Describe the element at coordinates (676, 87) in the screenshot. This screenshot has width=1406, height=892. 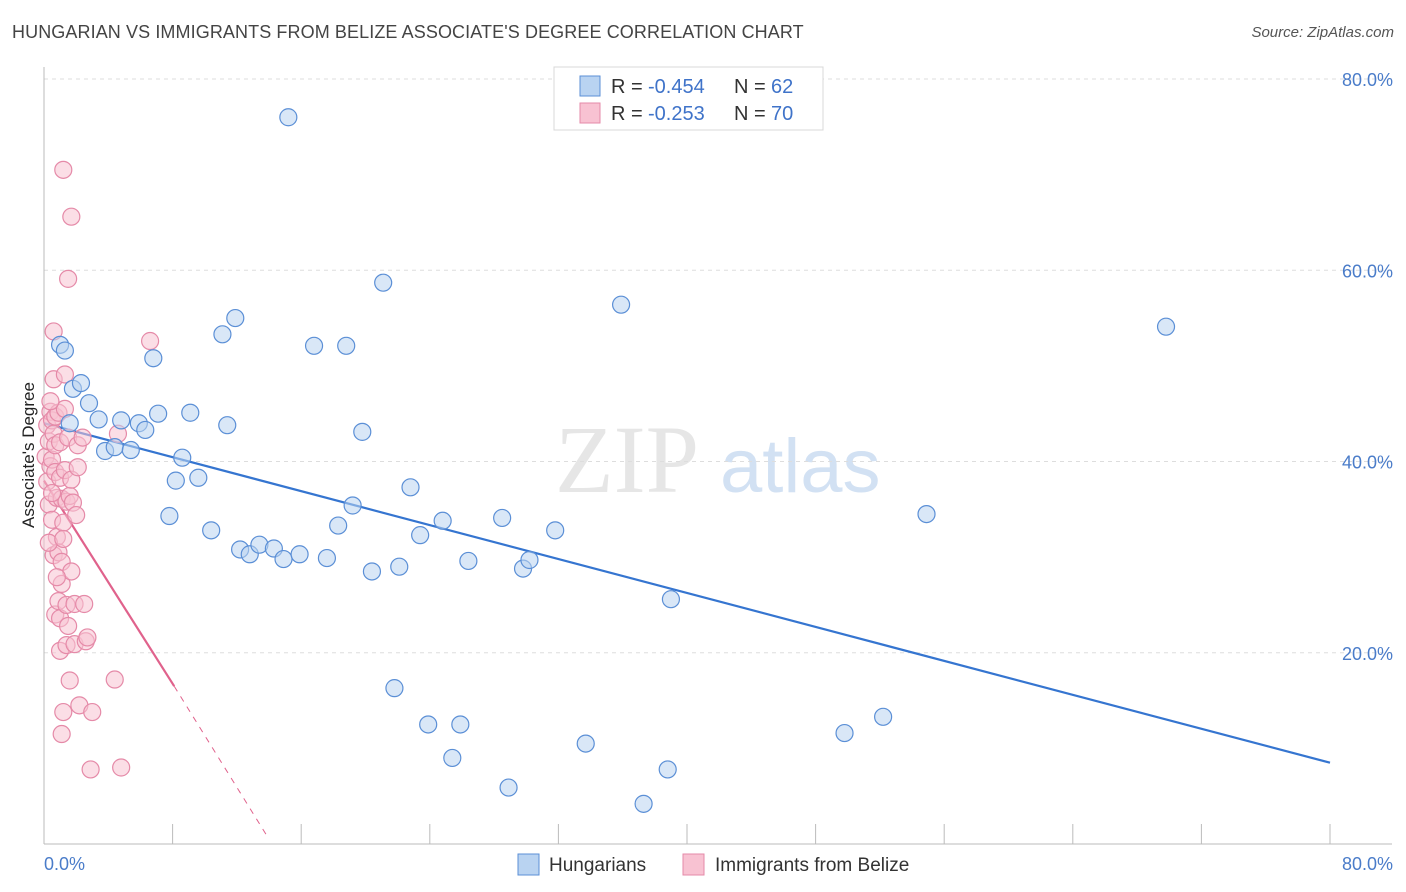
I see `legend-r-value-1: -0.454` at that location.